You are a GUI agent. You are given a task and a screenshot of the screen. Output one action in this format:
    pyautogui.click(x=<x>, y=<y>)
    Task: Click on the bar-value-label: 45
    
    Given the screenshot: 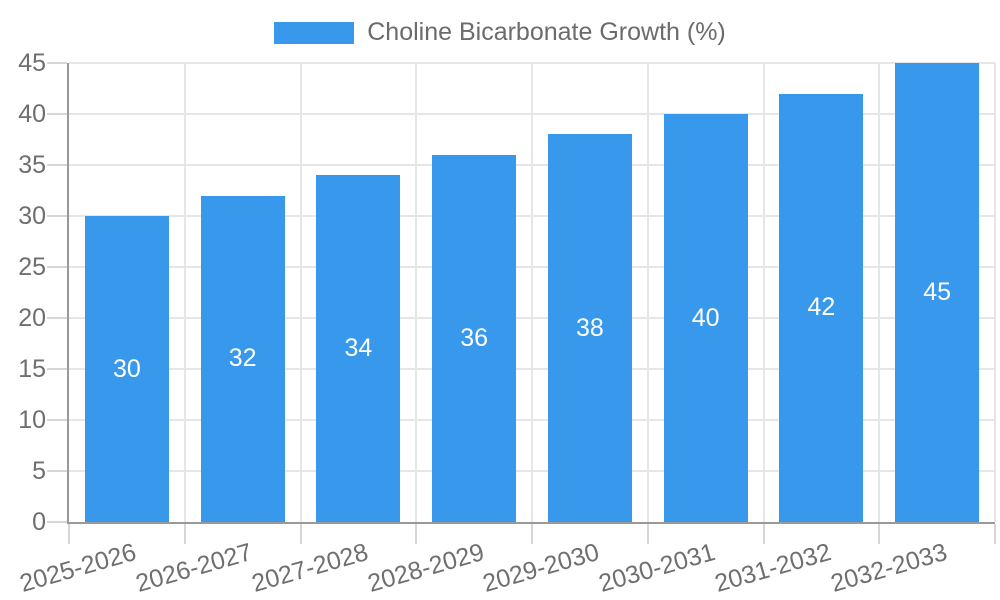 What is the action you would take?
    pyautogui.click(x=937, y=292)
    